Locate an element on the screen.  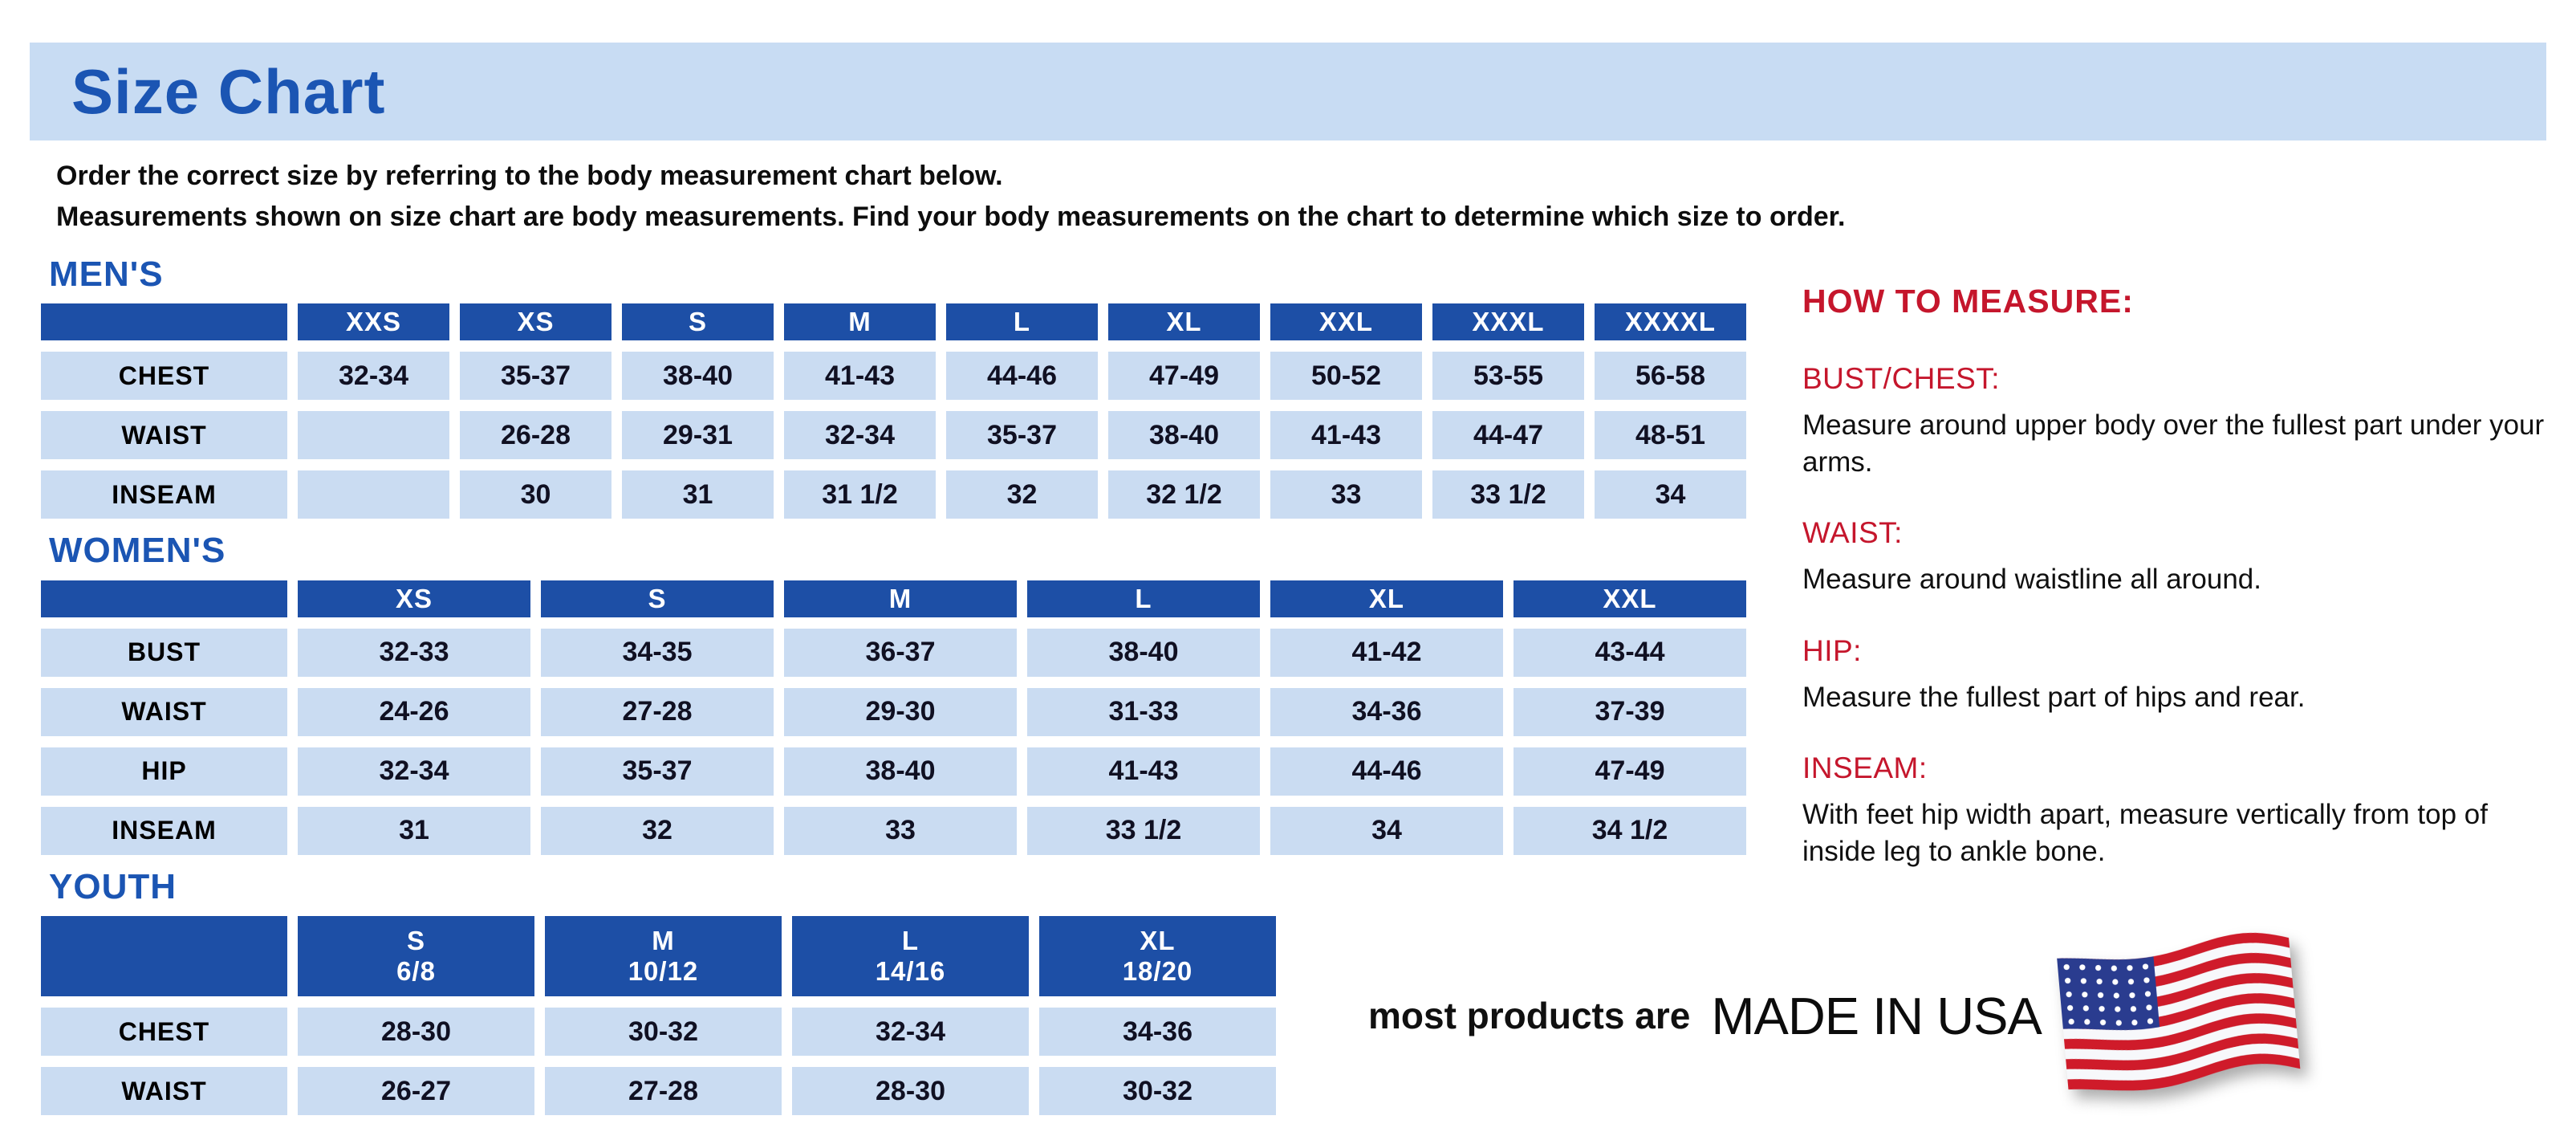
womens-data-cell: 32-33 is located at coordinates (414, 652).